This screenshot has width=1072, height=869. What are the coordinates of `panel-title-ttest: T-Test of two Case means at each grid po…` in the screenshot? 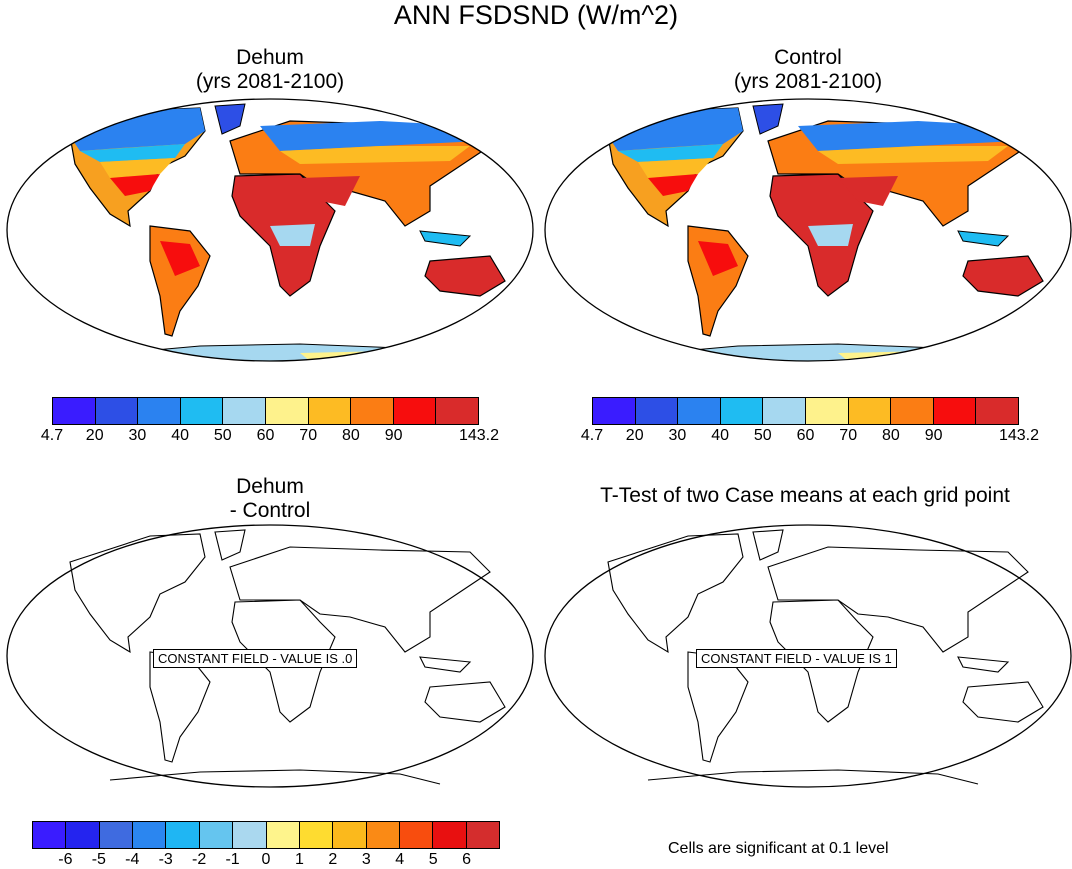 It's located at (805, 495).